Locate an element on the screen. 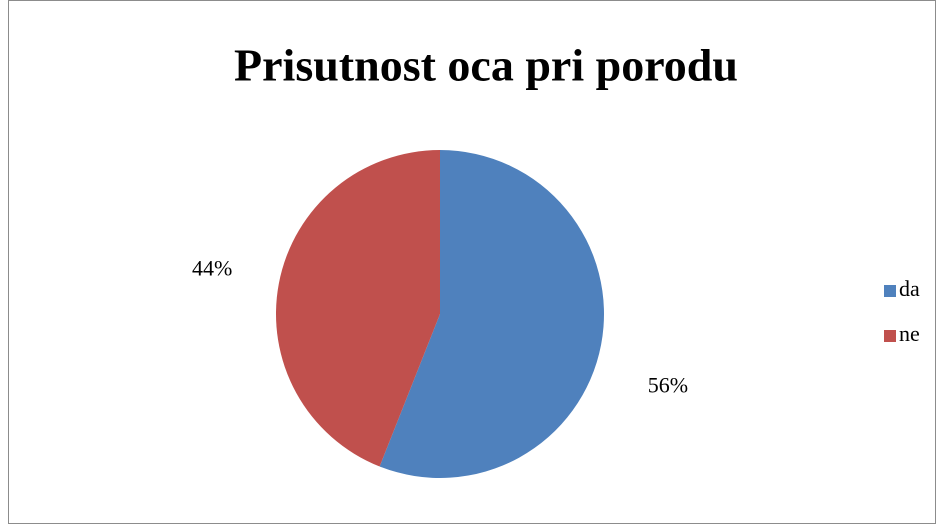 This screenshot has width=944, height=526. legend-label: da is located at coordinates (909, 288).